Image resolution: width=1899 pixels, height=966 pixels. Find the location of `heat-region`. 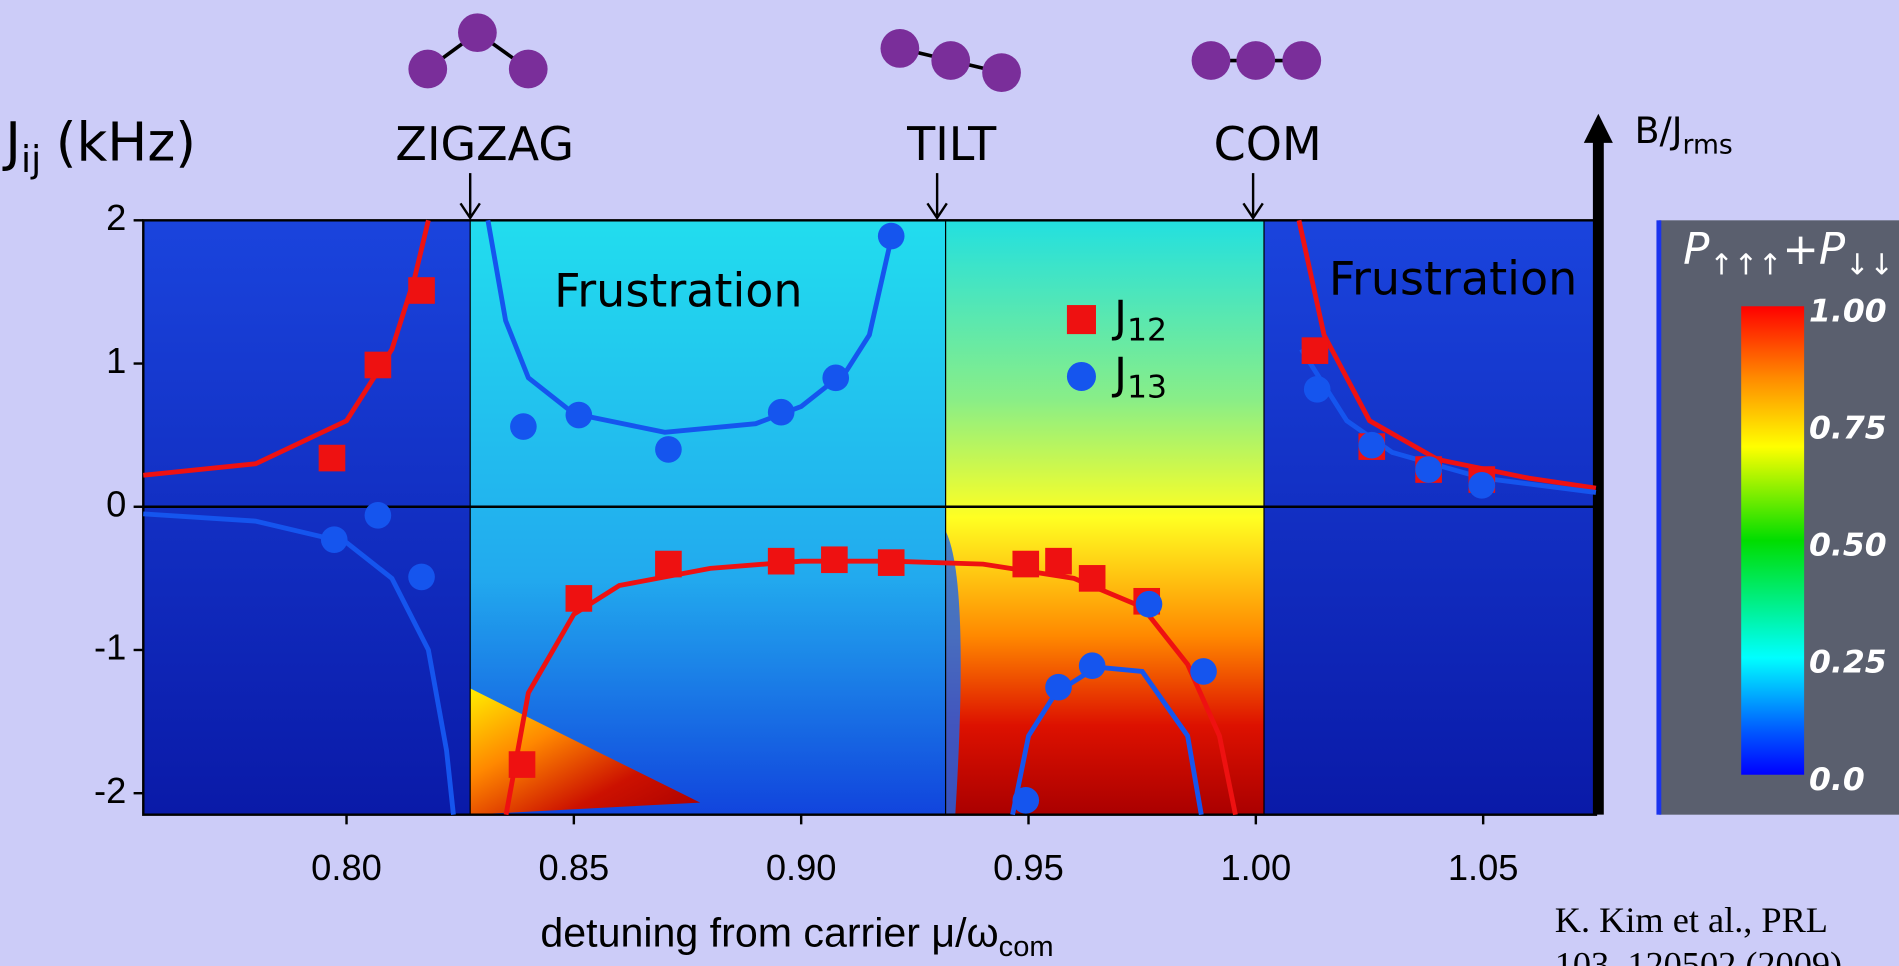

heat-region is located at coordinates (1430, 517).